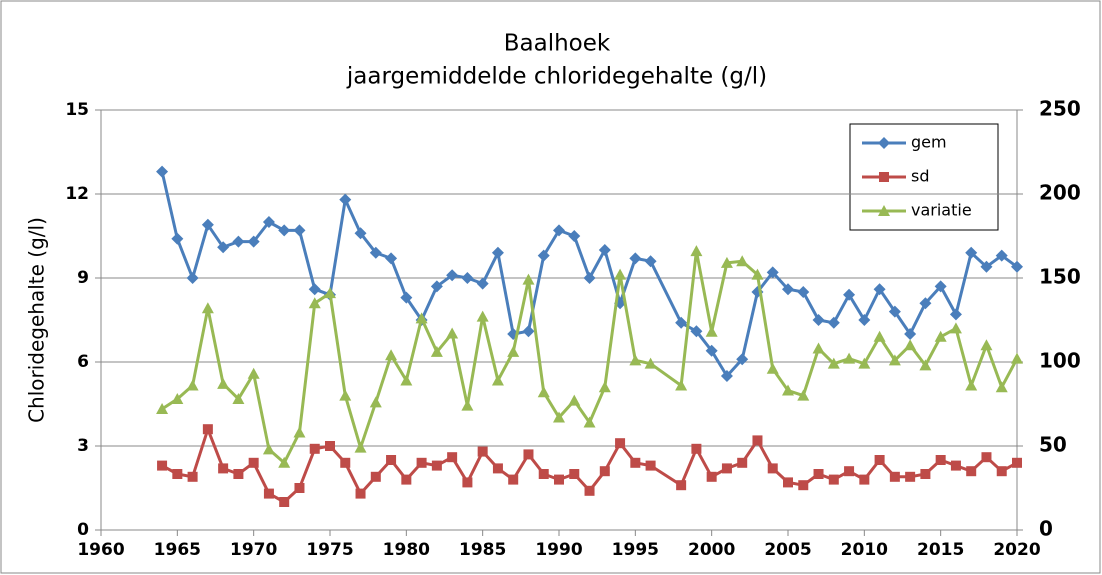 The height and width of the screenshot is (575, 1102). What do you see at coordinates (1060, 361) in the screenshot?
I see `y2-tick-label: 100` at bounding box center [1060, 361].